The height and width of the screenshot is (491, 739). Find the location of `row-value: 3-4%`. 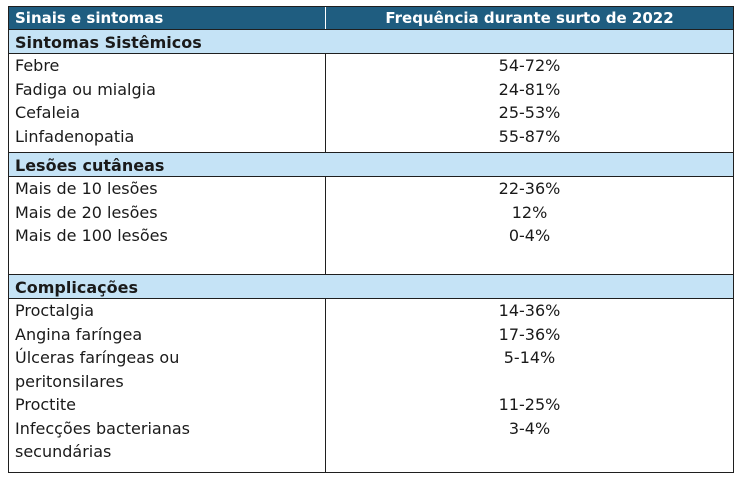

row-value: 3-4% is located at coordinates (529, 428).